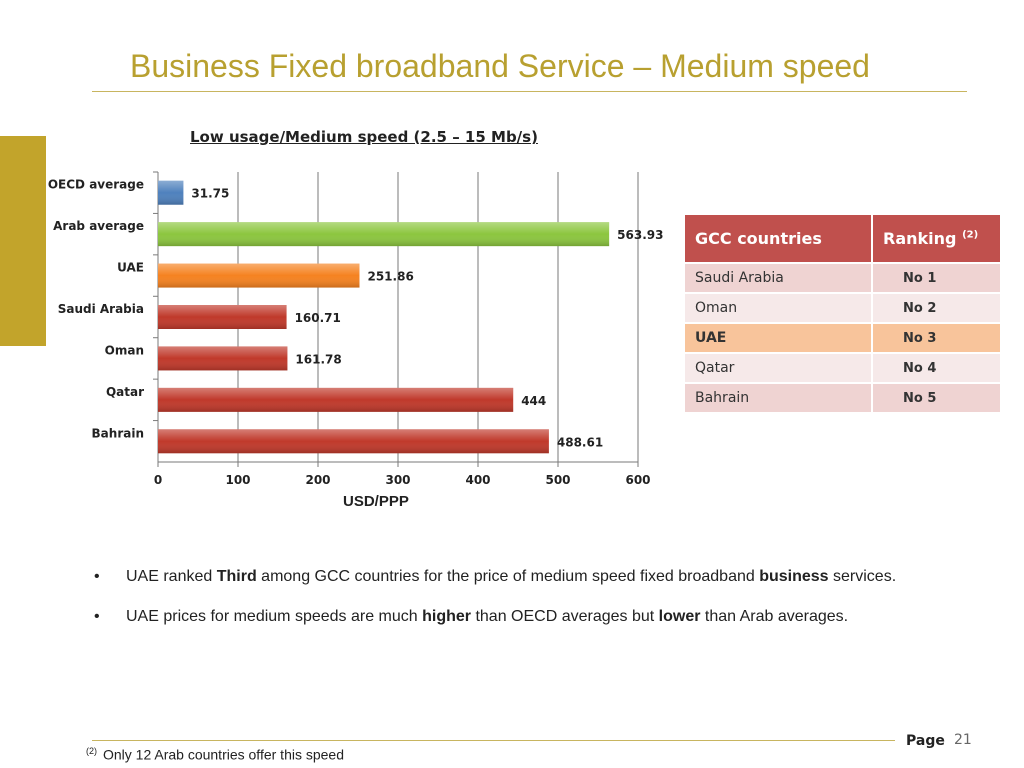  I want to click on ranking-country-cell: Bahrain, so click(778, 398).